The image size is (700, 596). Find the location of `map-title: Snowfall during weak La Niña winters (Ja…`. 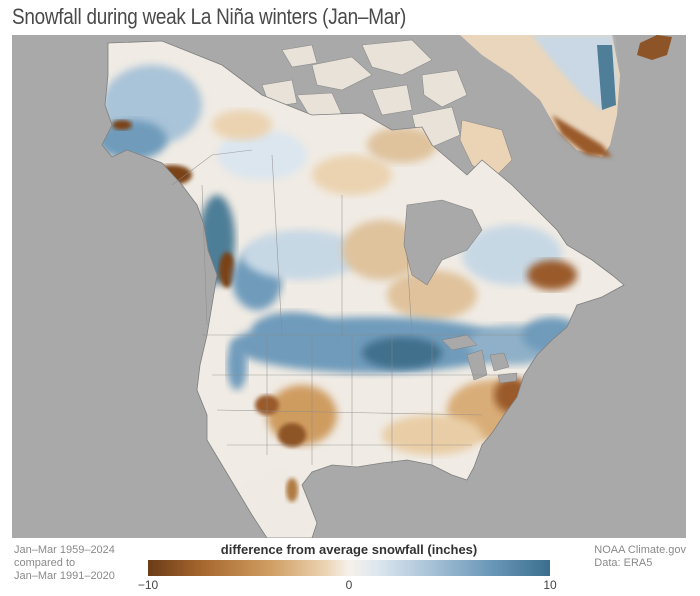

map-title: Snowfall during weak La Niña winters (Ja… is located at coordinates (209, 16).